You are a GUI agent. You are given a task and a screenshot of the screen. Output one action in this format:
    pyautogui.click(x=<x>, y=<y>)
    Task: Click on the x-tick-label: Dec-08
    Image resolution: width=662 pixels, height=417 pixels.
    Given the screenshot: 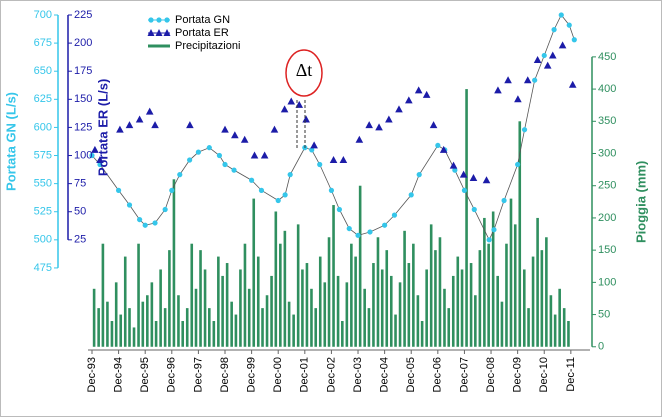 What is the action you would take?
    pyautogui.click(x=491, y=374)
    